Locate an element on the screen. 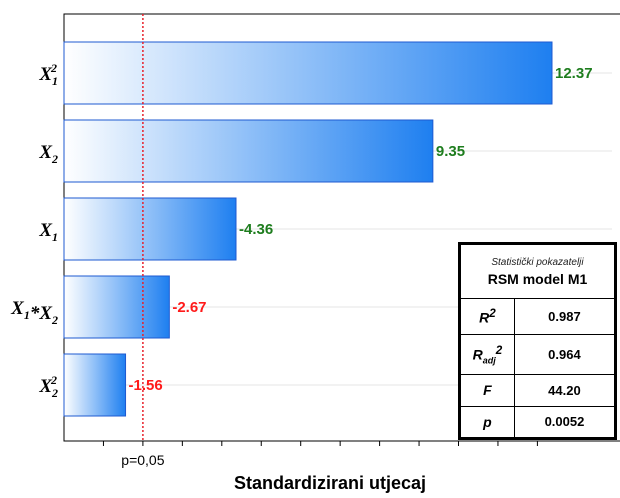 The height and width of the screenshot is (498, 620). data-label: 12.37 is located at coordinates (574, 73).